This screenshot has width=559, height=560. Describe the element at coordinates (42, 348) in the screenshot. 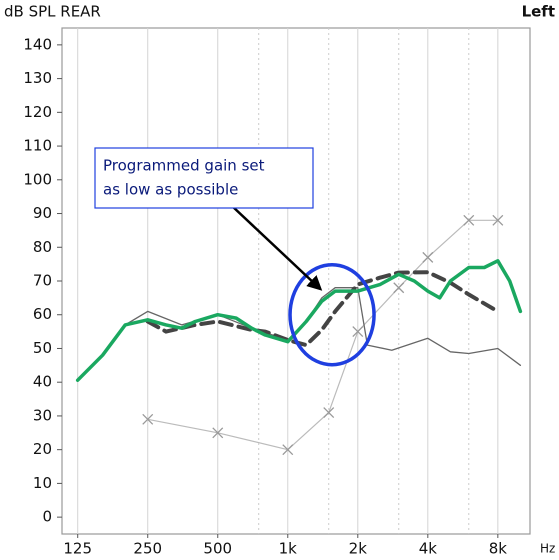

I see `y-tick-label: 50` at that location.